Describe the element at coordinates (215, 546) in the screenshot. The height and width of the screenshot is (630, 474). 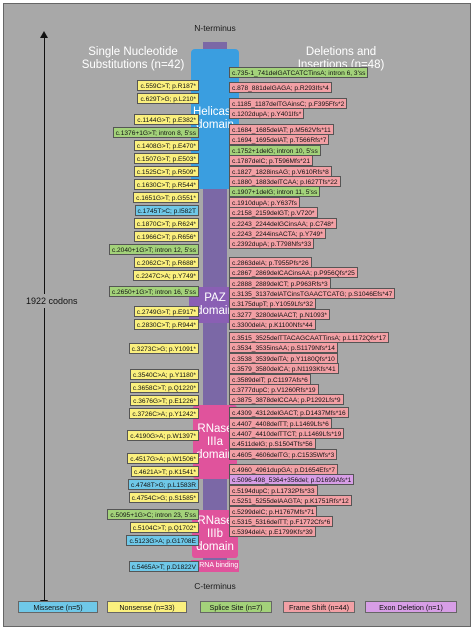
I see `rnase3b-domain-line2: domain` at that location.